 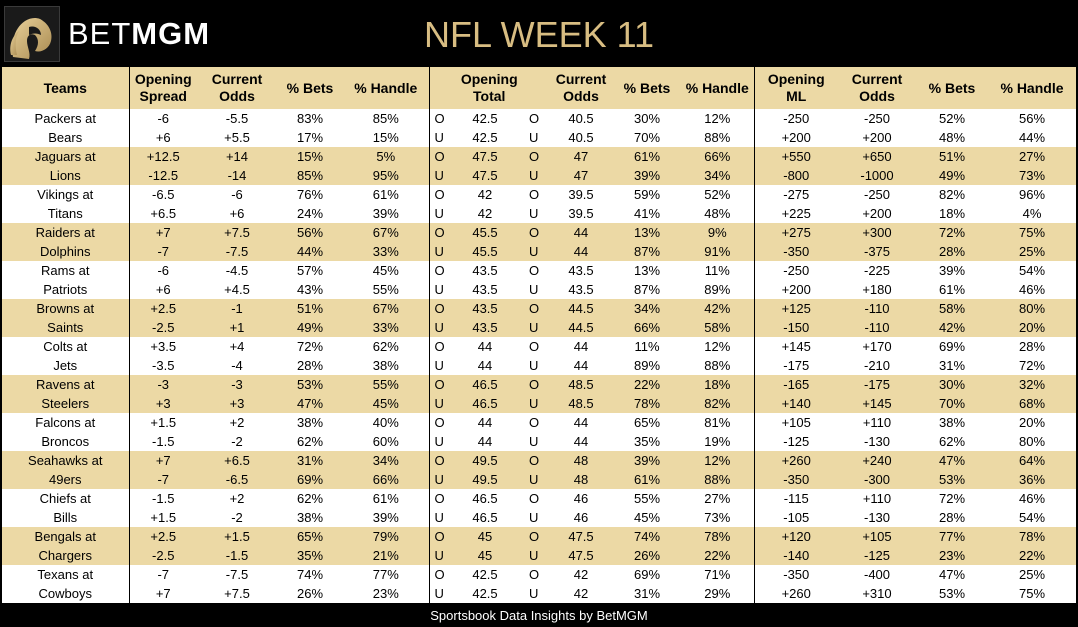 What do you see at coordinates (877, 175) in the screenshot?
I see `current-ml-cell: -1000` at bounding box center [877, 175].